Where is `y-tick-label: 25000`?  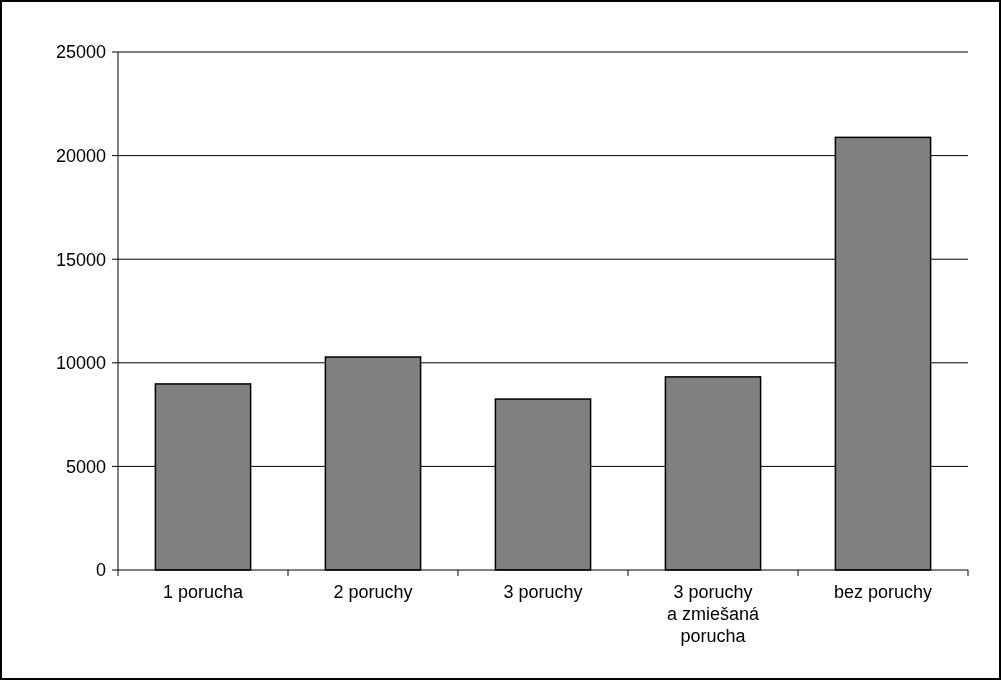 y-tick-label: 25000 is located at coordinates (80, 52).